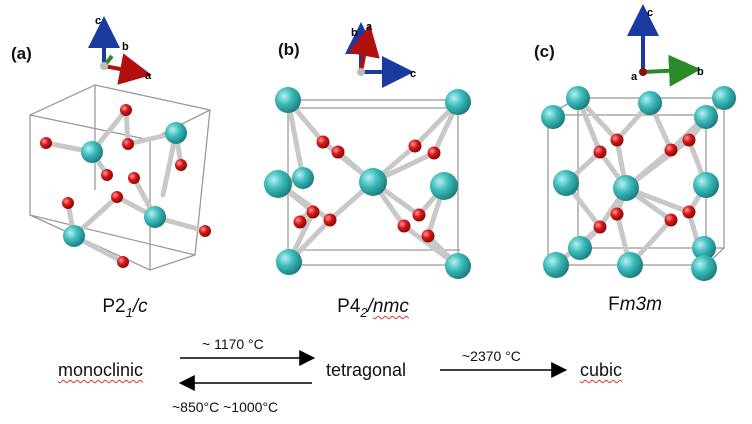  I want to click on atoms-c, so click(638, 183).